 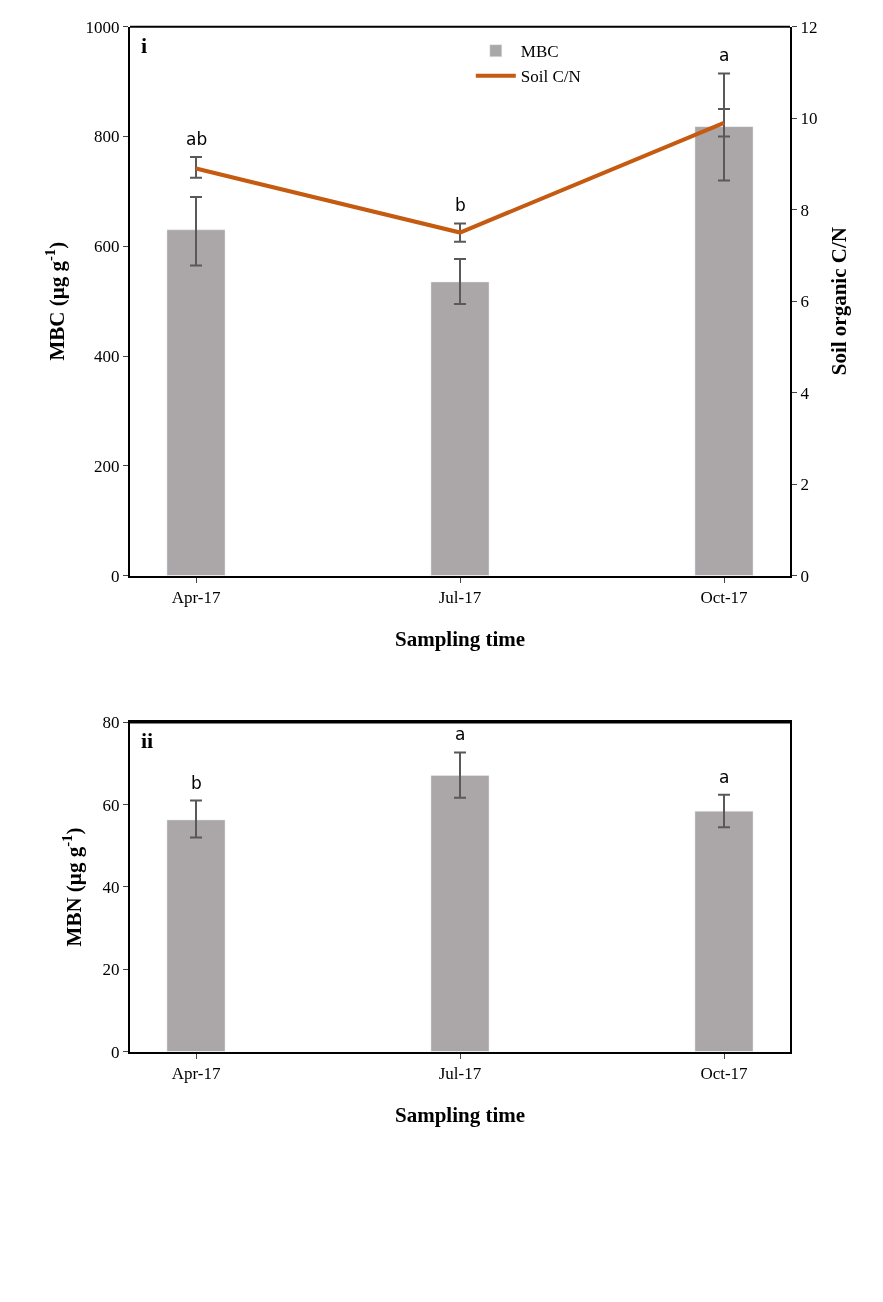 I want to click on legend-label: Soil C/N, so click(x=550, y=77).